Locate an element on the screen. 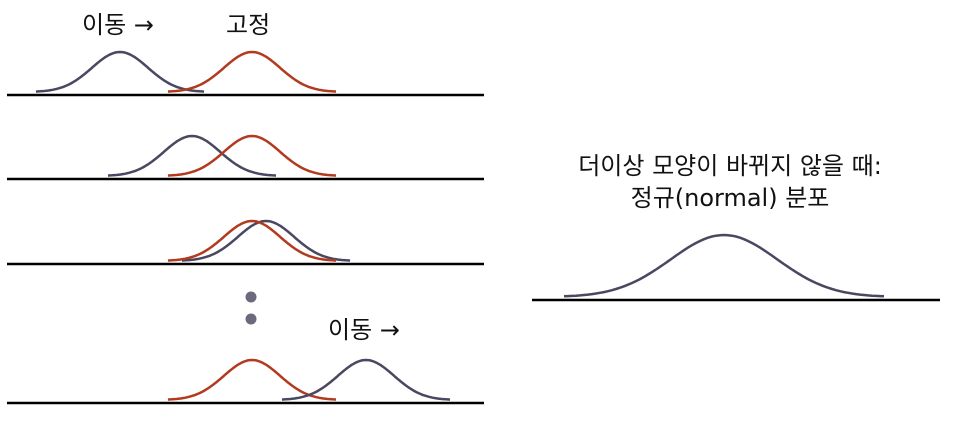 This screenshot has width=960, height=443. row-3-fixed-curve is located at coordinates (252, 240).